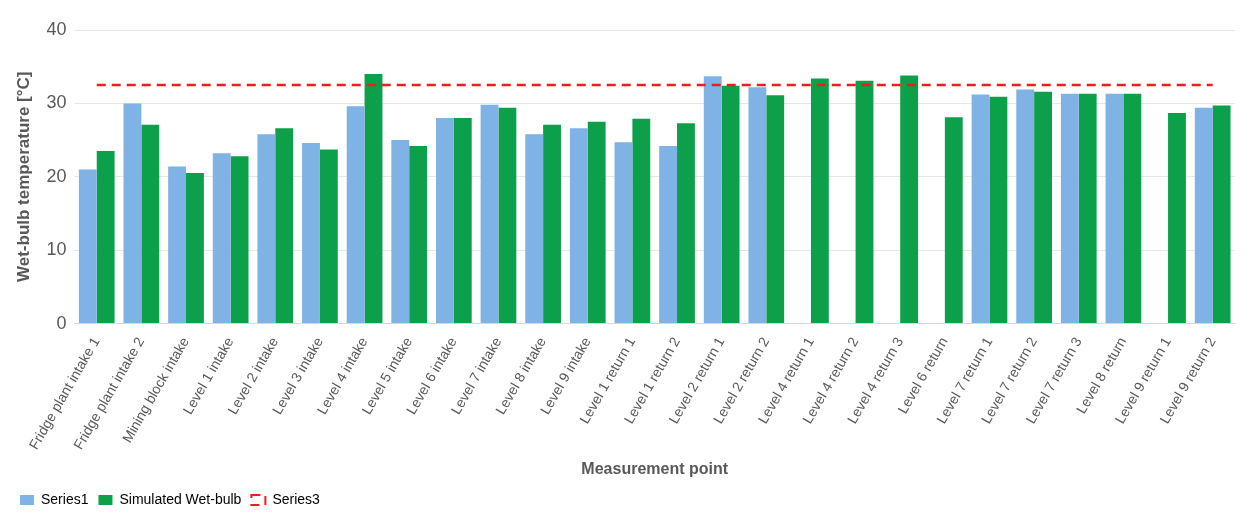  What do you see at coordinates (180, 498) in the screenshot?
I see `legend-label: Simulated Wet-bulb` at bounding box center [180, 498].